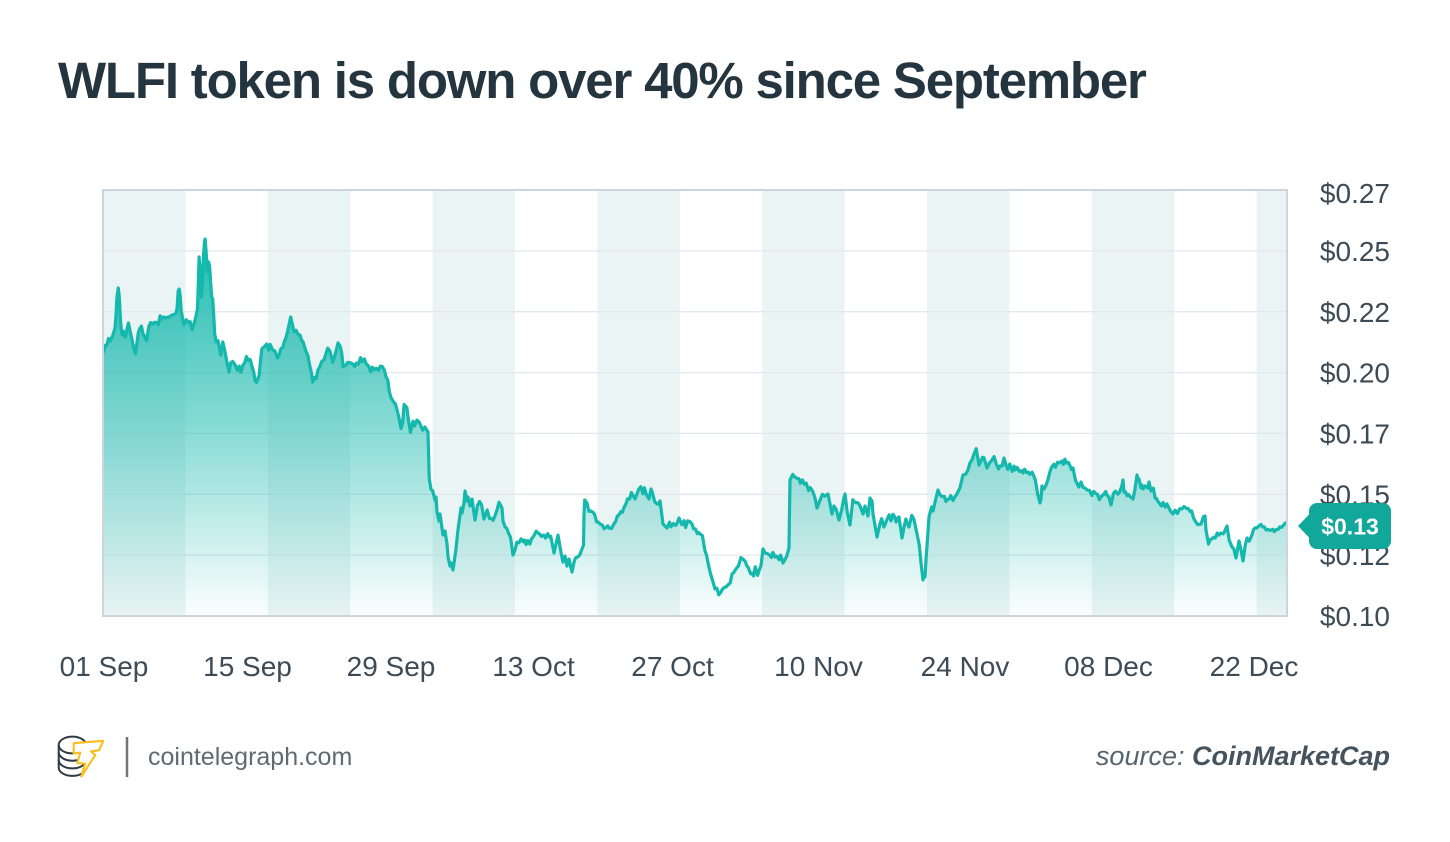 The height and width of the screenshot is (842, 1450). I want to click on svg-text: 27 Oct, so click(672, 666).